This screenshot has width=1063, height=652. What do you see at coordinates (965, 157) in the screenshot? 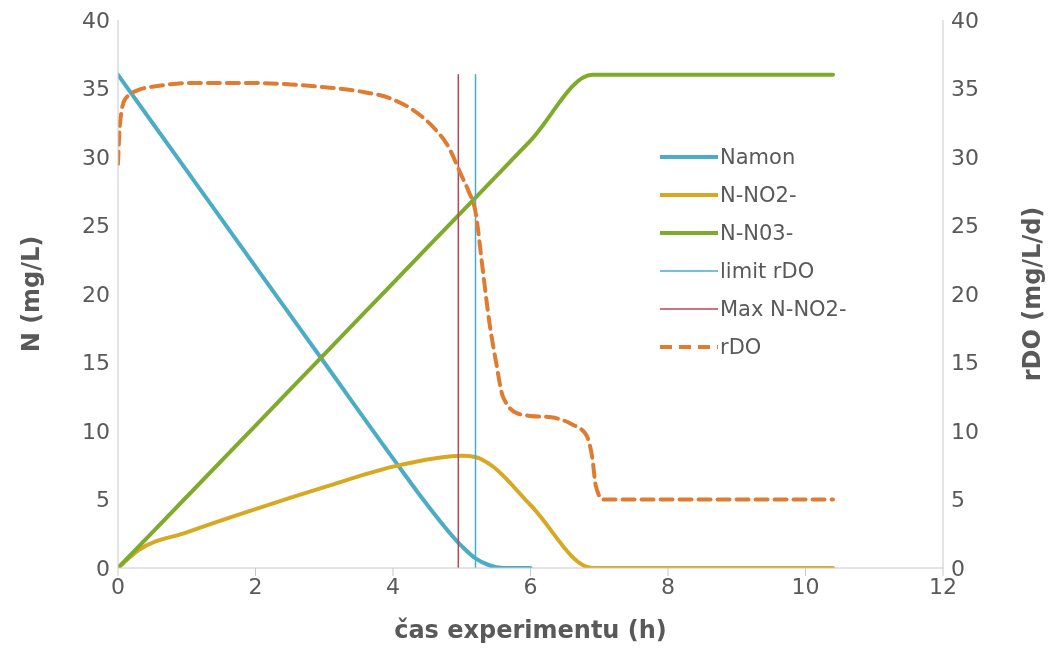
I see `y2-tick-label: 30` at bounding box center [965, 157].